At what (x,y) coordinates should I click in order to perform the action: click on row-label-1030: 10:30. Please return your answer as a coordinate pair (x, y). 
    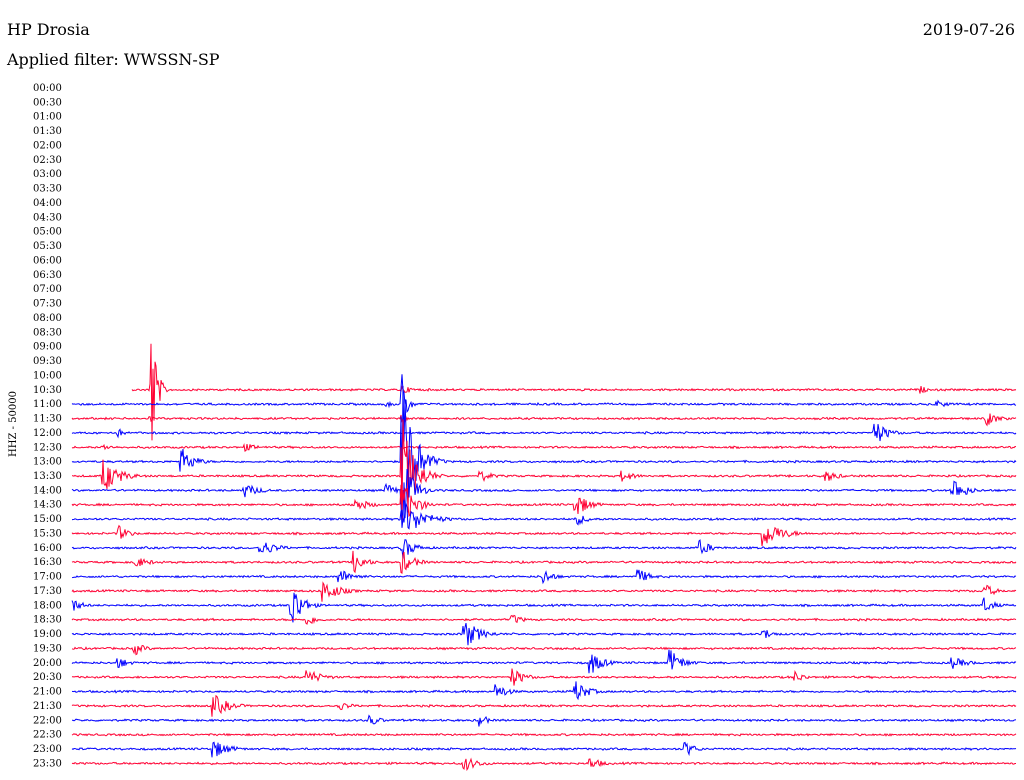
    Looking at the image, I should click on (47, 390).